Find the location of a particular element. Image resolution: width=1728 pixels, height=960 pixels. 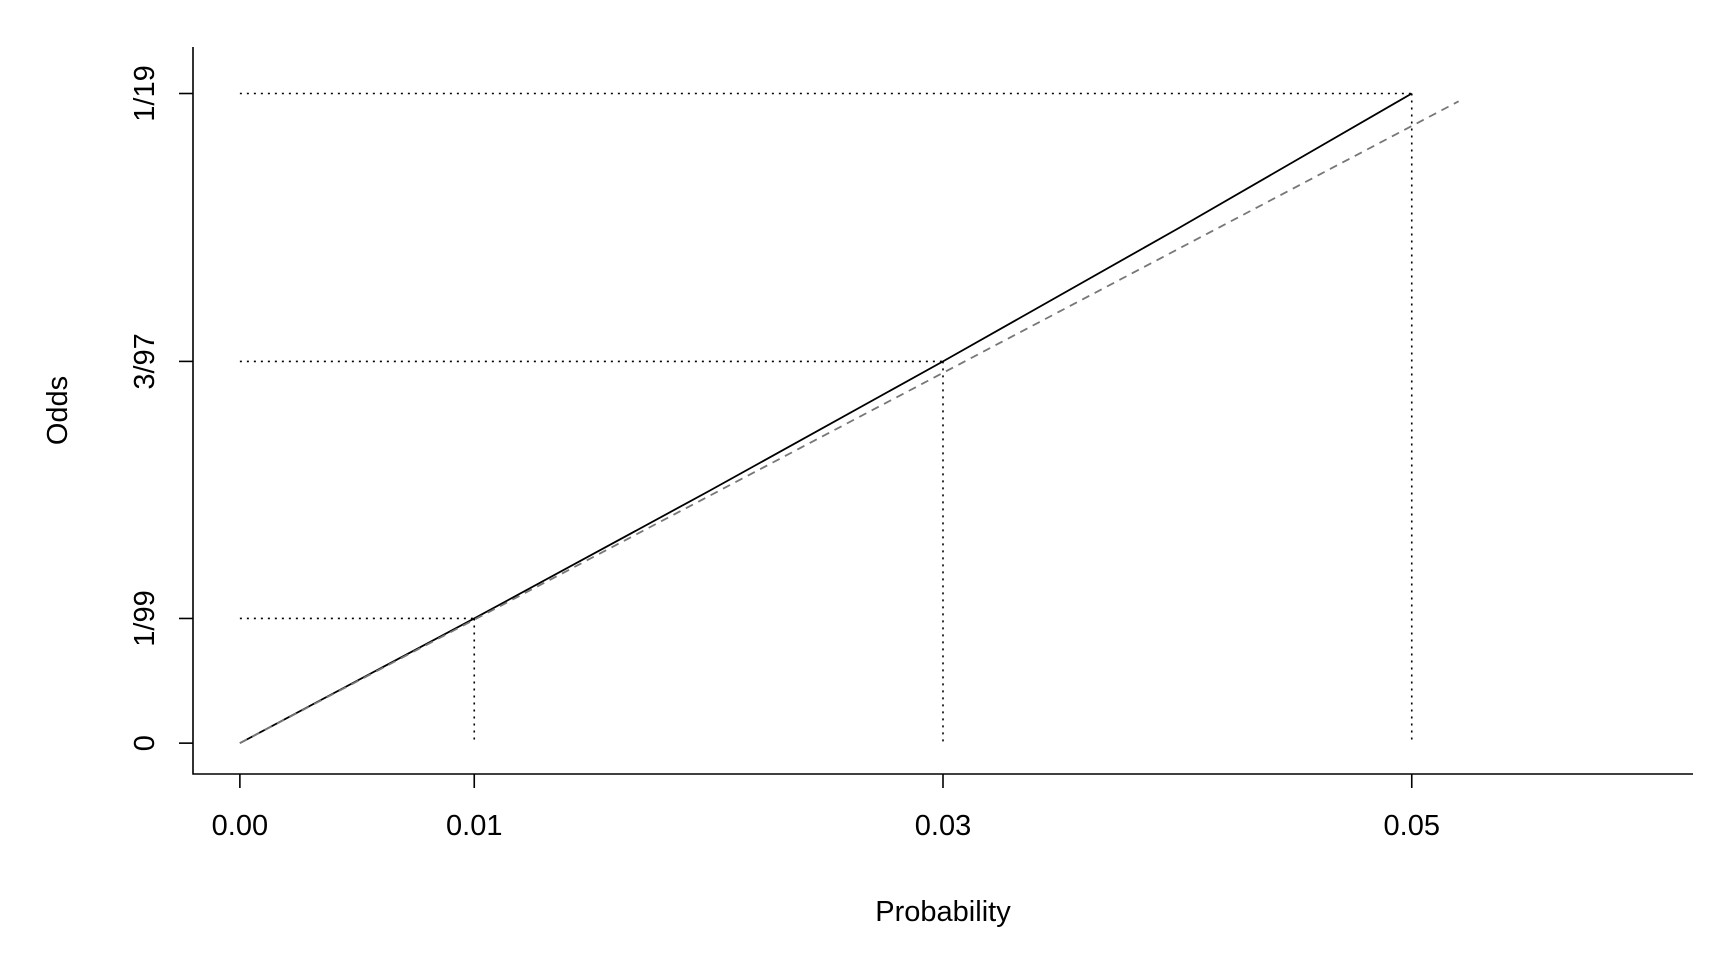

y-axis-ticks: 0 1/99 3/97 1/19 is located at coordinates (161, 408).